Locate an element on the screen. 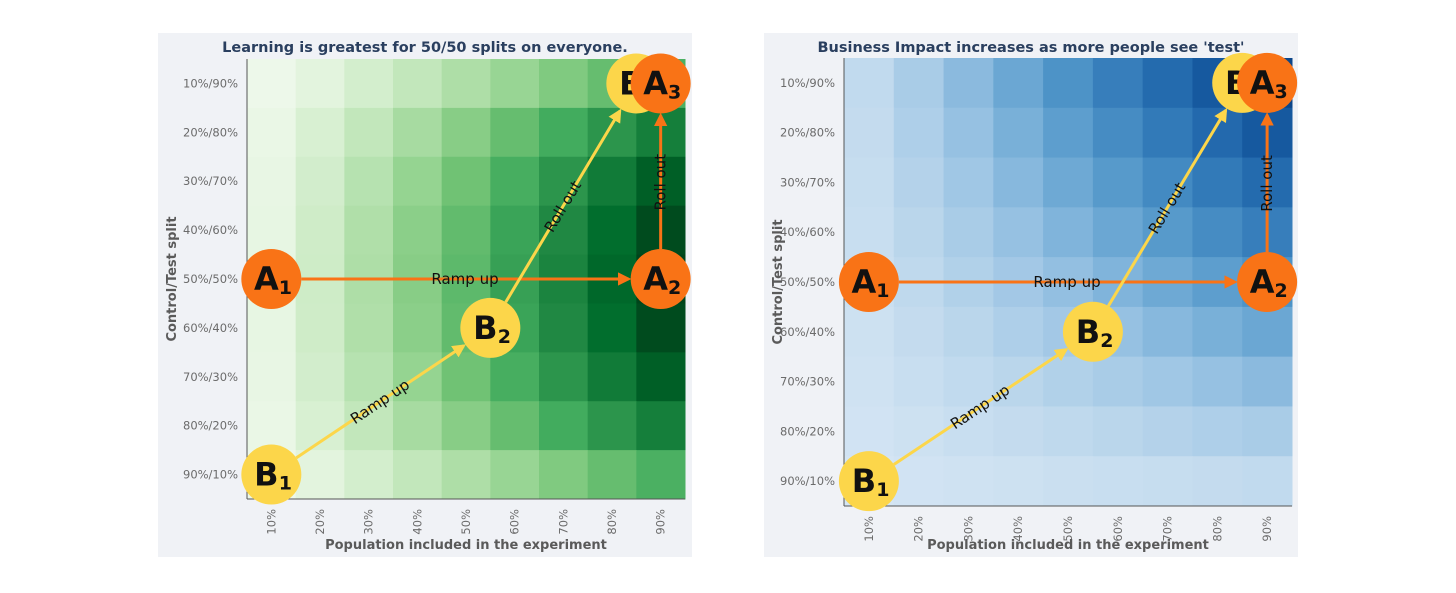 The image size is (1456, 593). x-tick-label: 20% is located at coordinates (919, 529).